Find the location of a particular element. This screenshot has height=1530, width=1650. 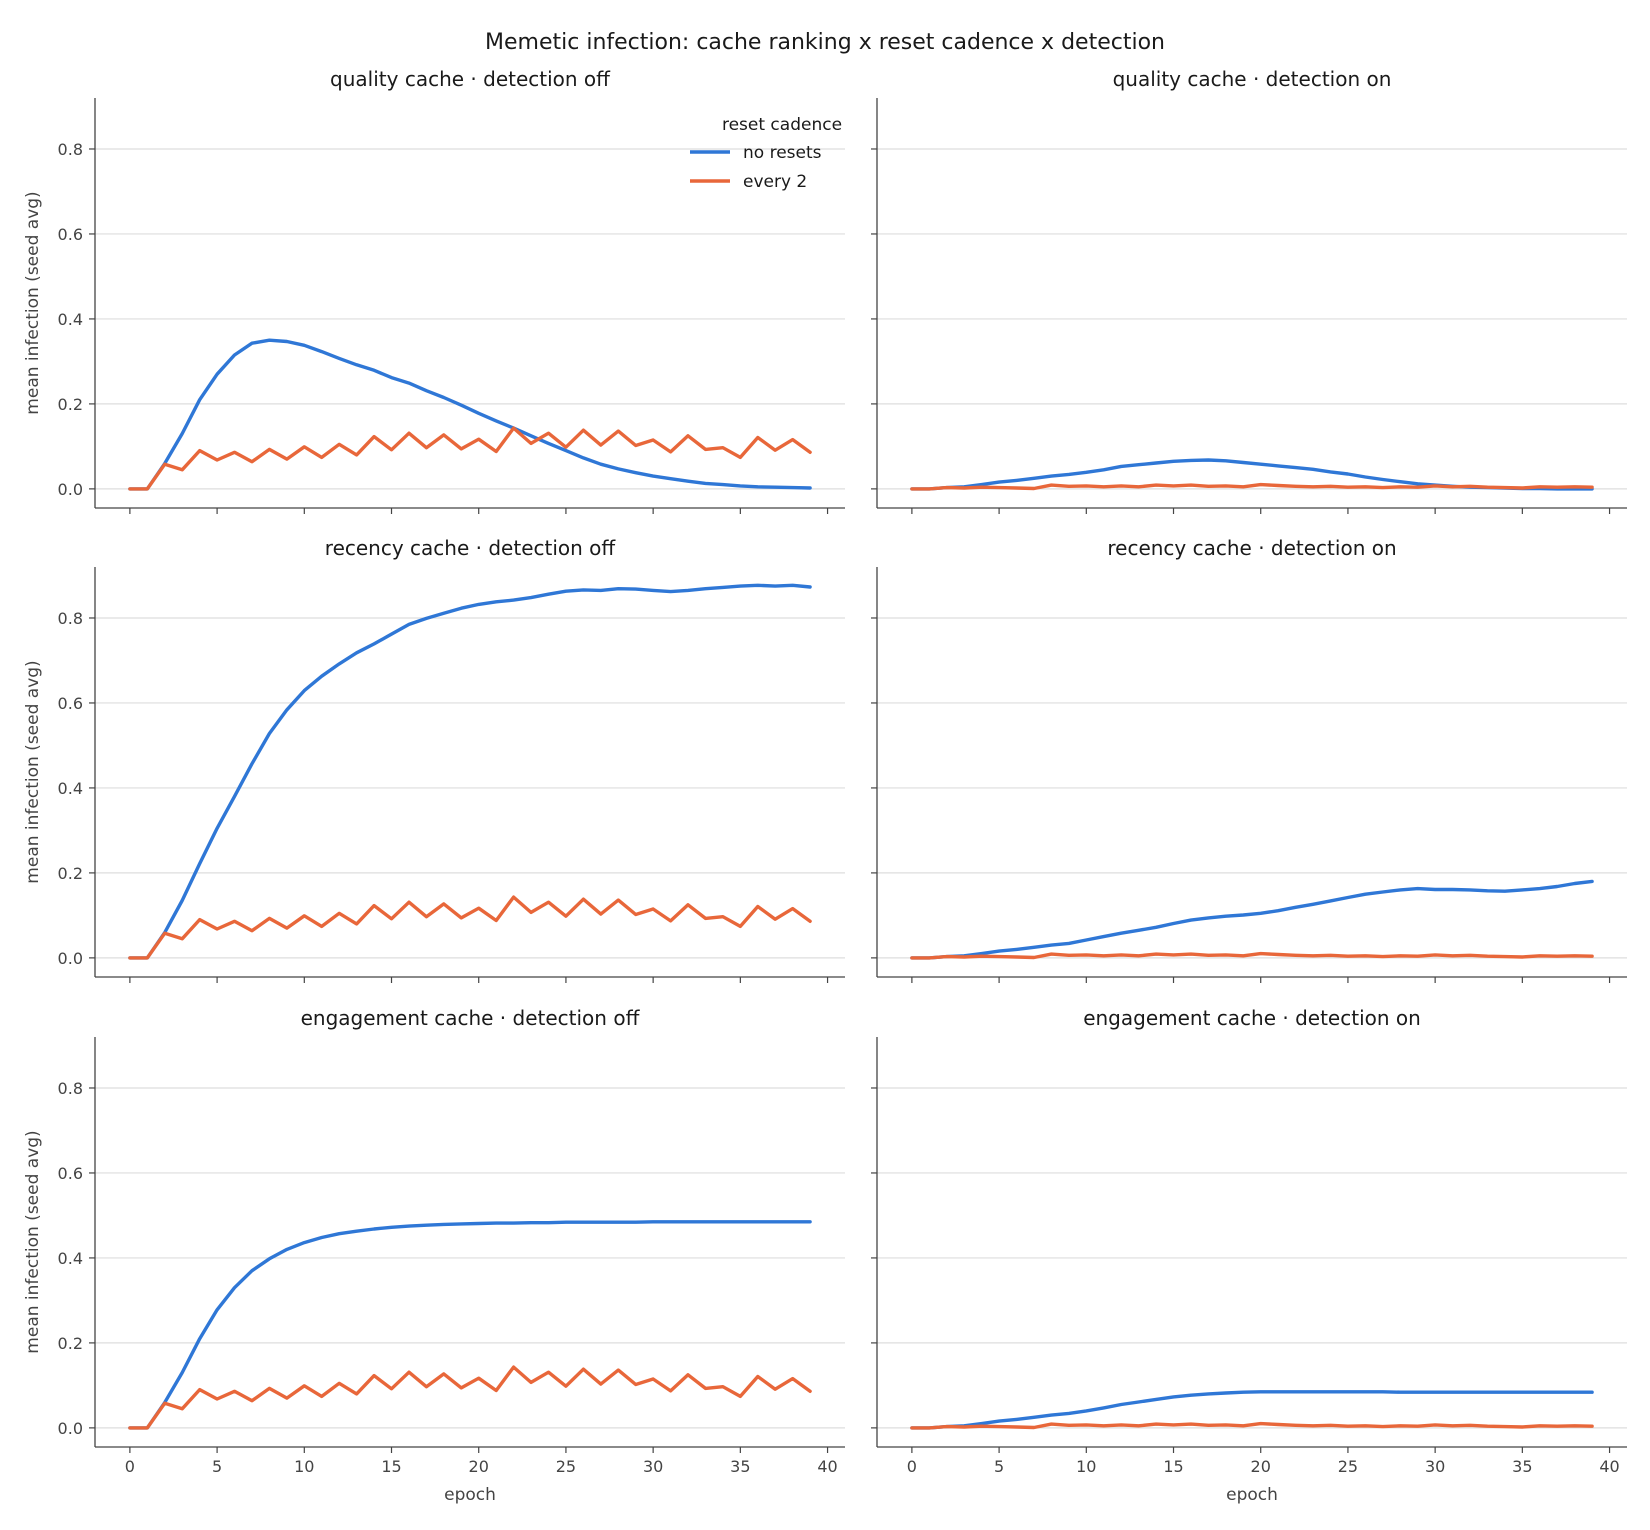

subplot-title: recency cache · detection on is located at coordinates (1251, 548).